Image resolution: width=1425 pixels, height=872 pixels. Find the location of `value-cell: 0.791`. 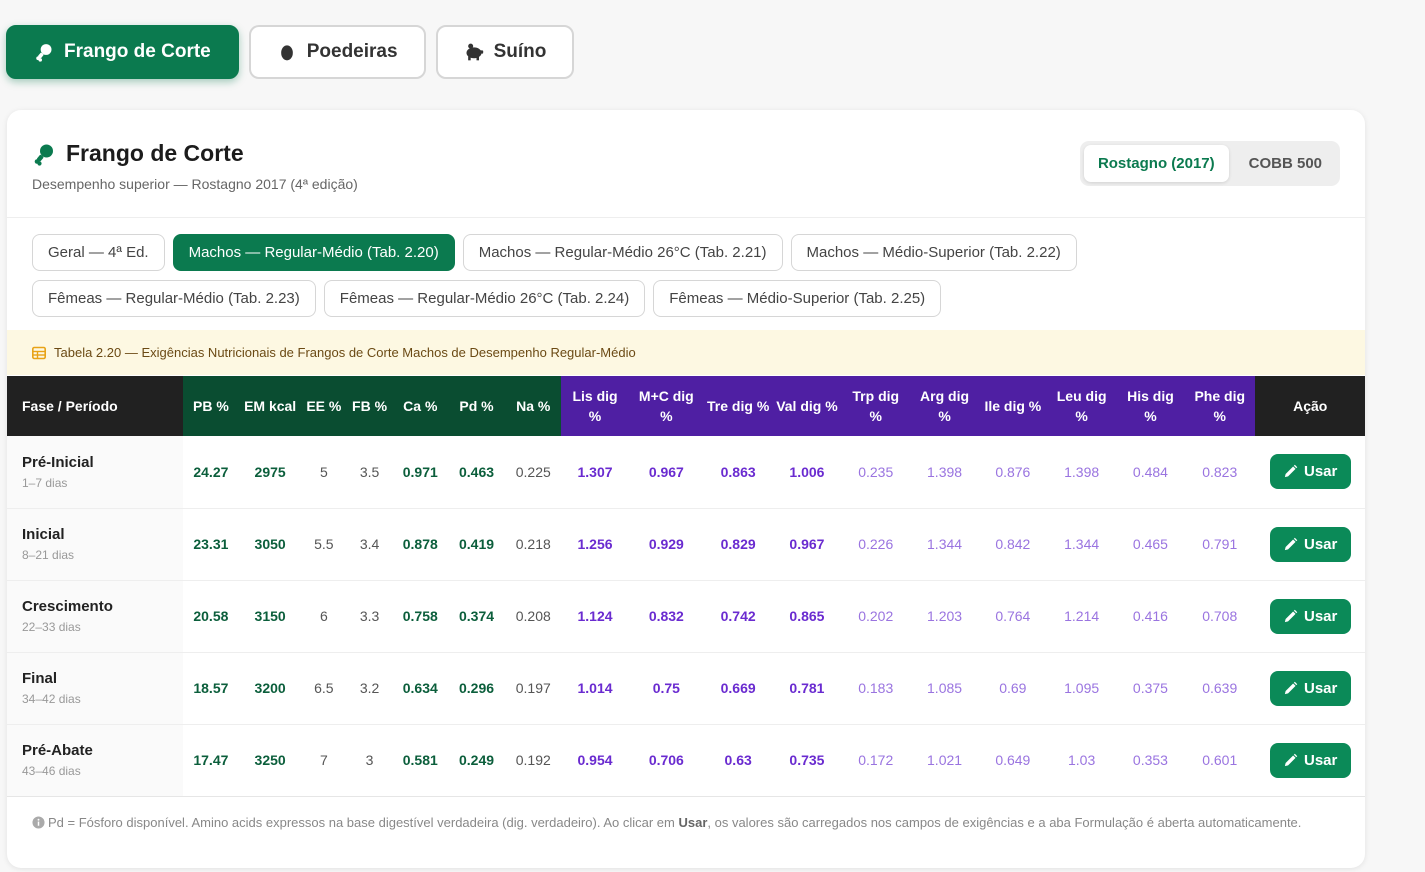

value-cell: 0.791 is located at coordinates (1220, 544).